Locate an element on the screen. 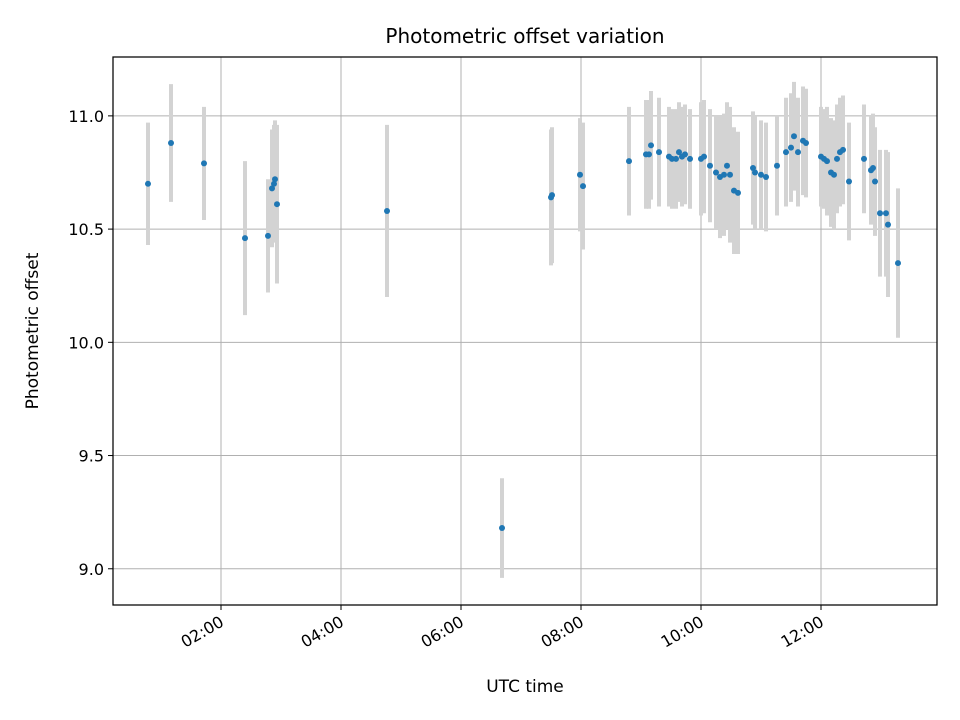 The height and width of the screenshot is (720, 960). y-tick-label: 11.0 is located at coordinates (86, 116).